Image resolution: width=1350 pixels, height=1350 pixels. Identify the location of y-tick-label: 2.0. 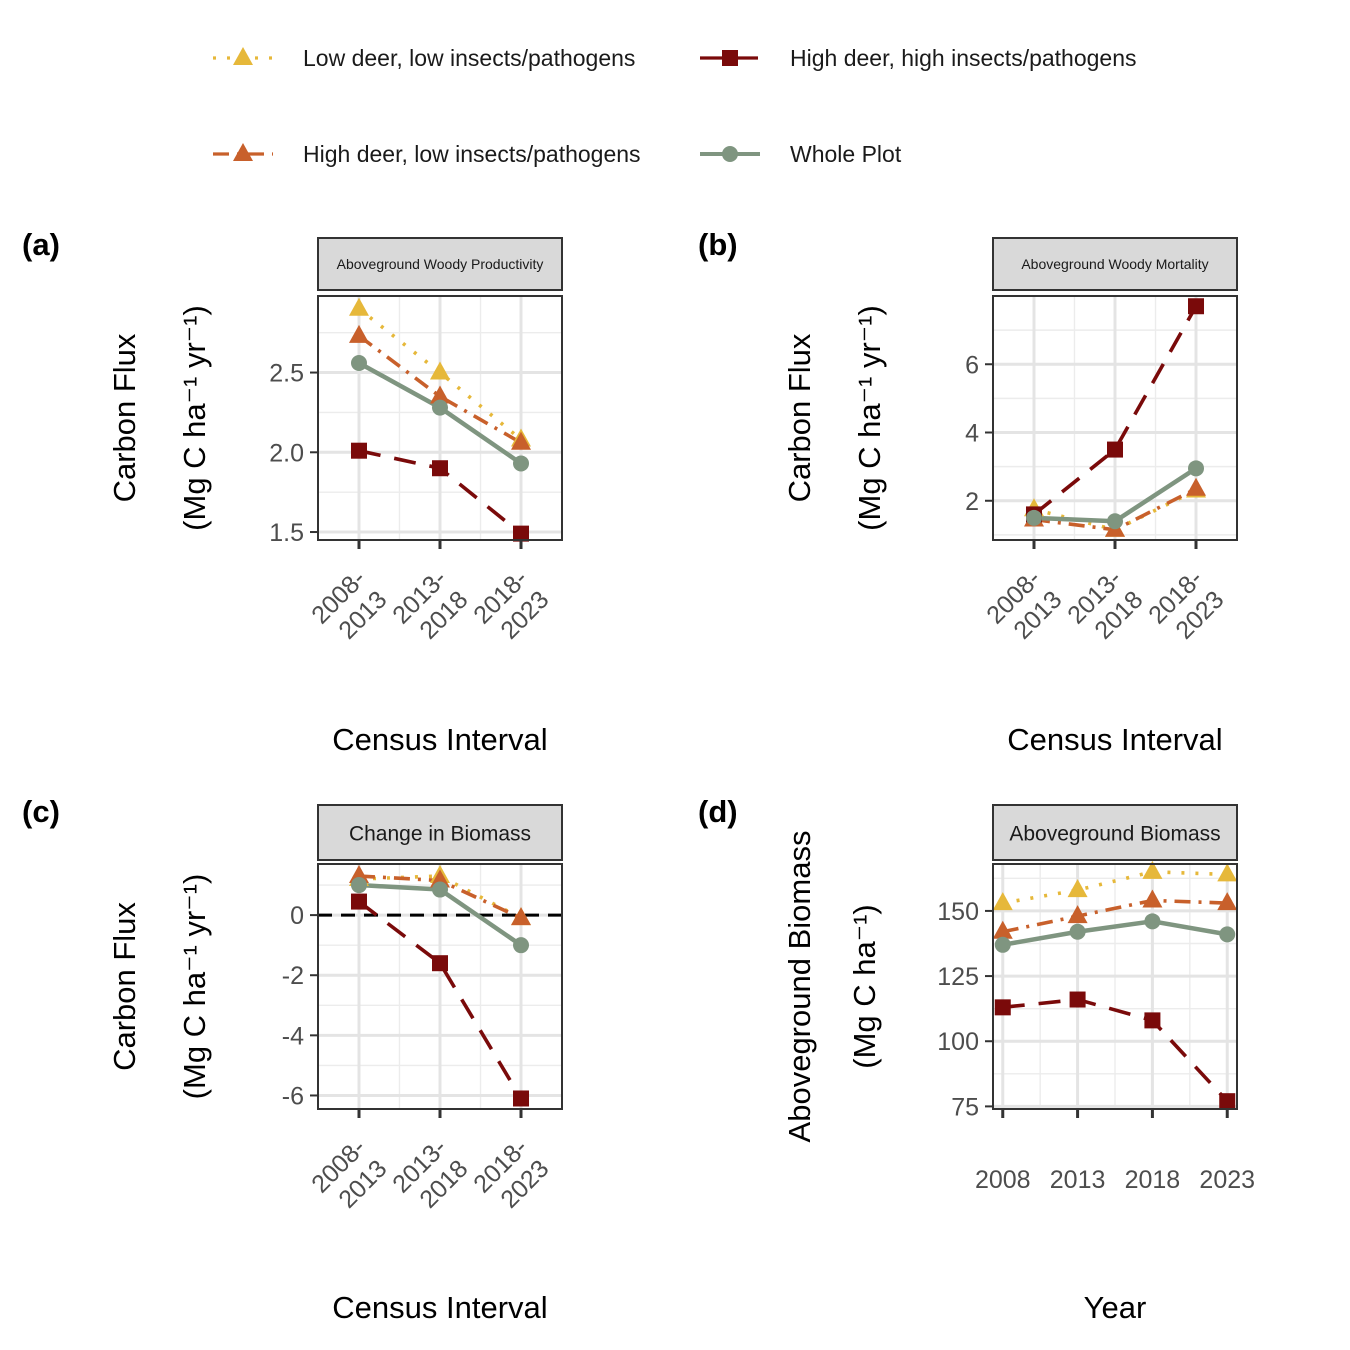
(286, 453).